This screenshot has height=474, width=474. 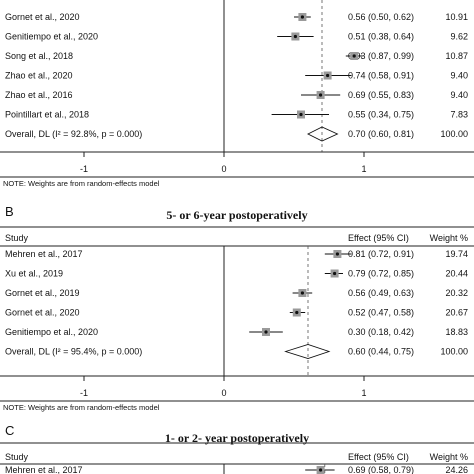 What do you see at coordinates (237, 438) in the screenshot?
I see `panel-title: 1- or 2- year postoperatively` at bounding box center [237, 438].